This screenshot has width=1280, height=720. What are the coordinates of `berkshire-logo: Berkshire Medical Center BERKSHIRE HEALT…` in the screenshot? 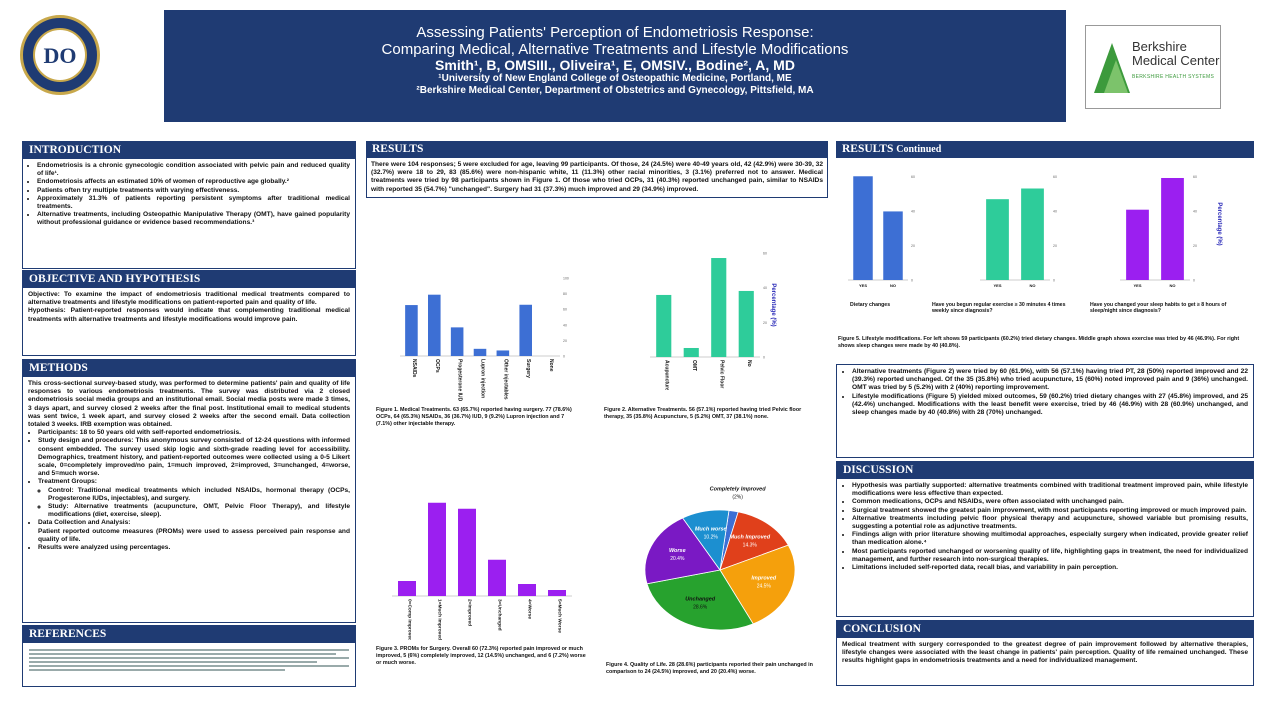 It's located at (1153, 67).